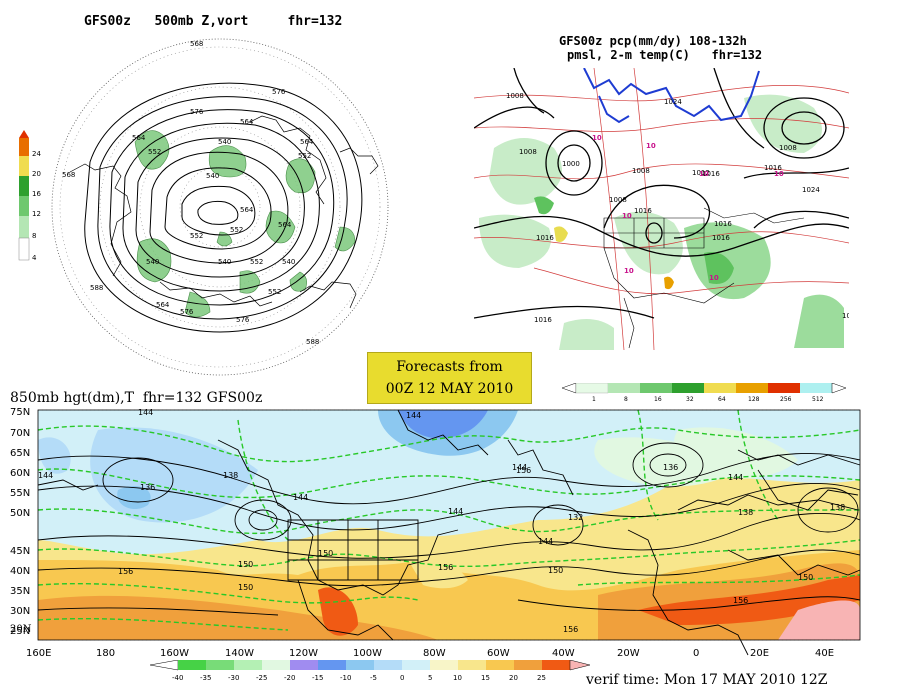 The height and width of the screenshot is (700, 900). Describe the element at coordinates (34, 258) in the screenshot. I see `svg-text: 4` at that location.